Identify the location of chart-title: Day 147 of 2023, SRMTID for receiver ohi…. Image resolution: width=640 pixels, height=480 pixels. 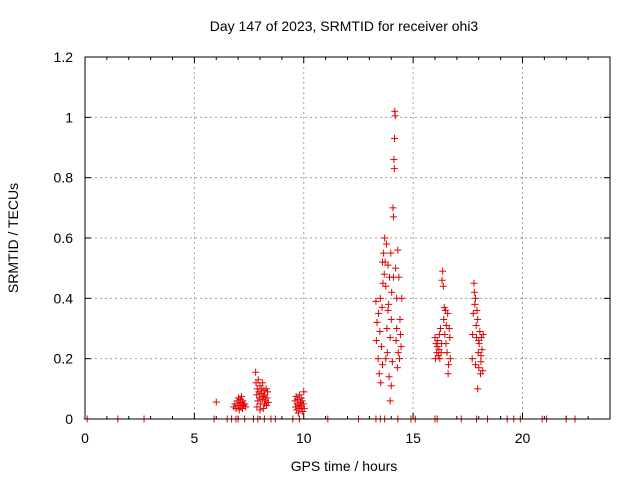
(344, 26).